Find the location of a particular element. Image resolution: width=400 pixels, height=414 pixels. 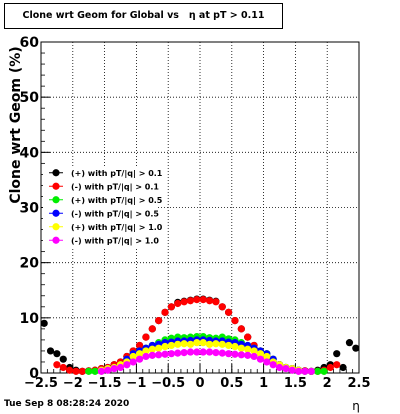

timestamp: Tue Sep 8 08:28:24 2020 is located at coordinates (67, 404).